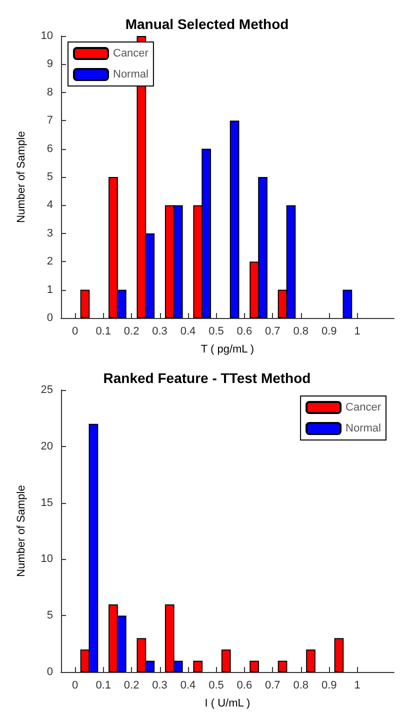  I want to click on y-tick-label: 1, so click(49, 290).